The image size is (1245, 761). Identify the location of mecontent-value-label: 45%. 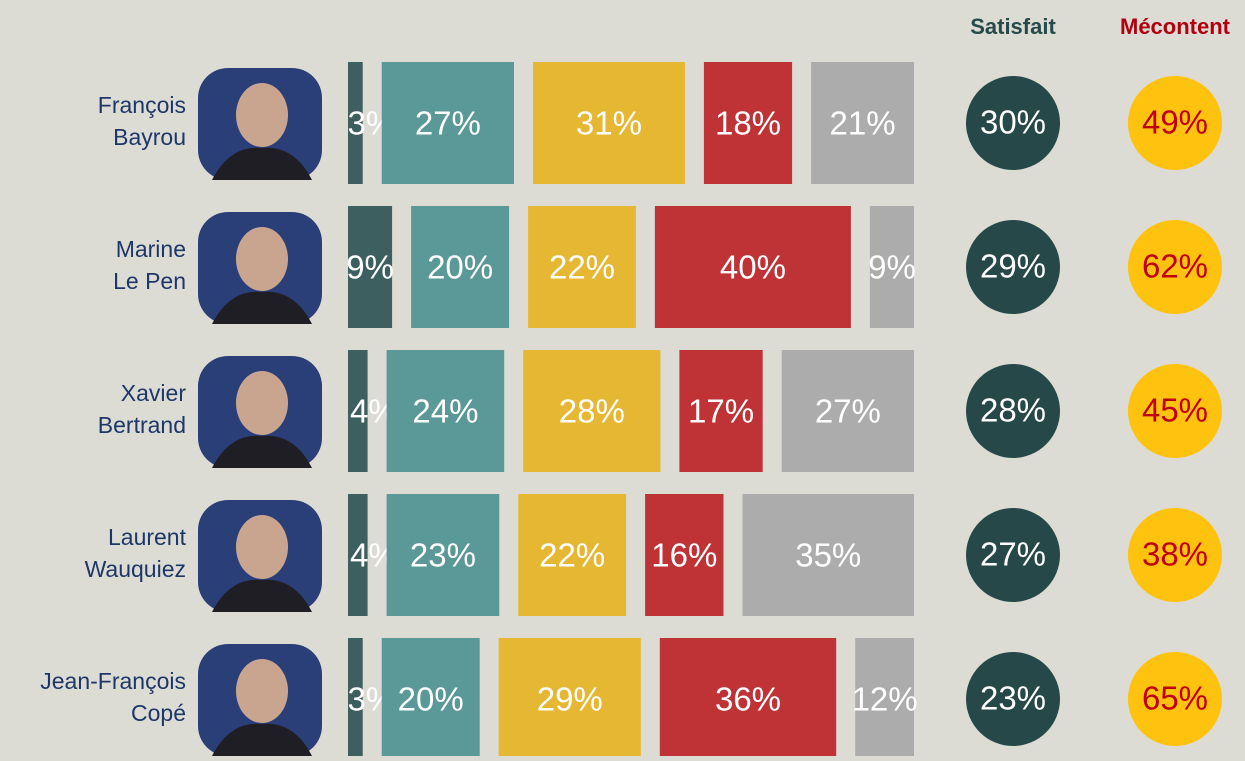
(1175, 410).